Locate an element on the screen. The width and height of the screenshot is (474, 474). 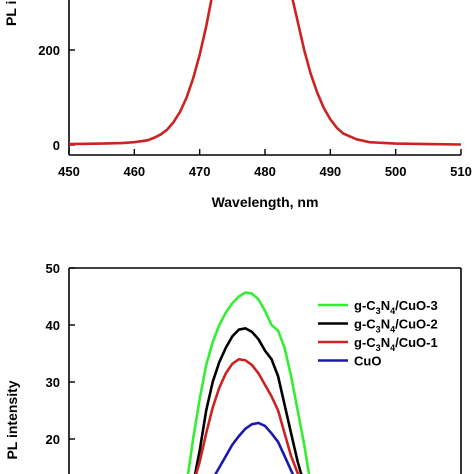
y-tick-label: 50 is located at coordinates (53, 268).